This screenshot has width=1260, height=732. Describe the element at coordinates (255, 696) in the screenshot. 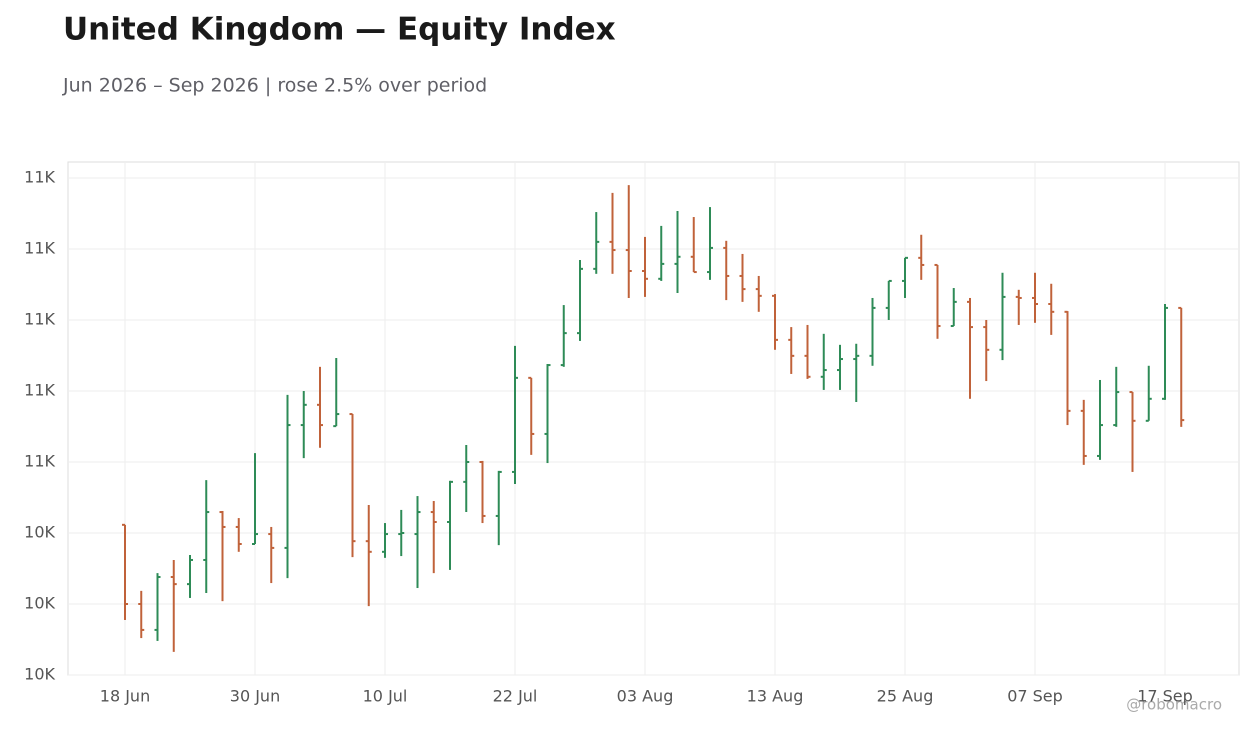

I see `x-tick-label: 30 Jun` at that location.